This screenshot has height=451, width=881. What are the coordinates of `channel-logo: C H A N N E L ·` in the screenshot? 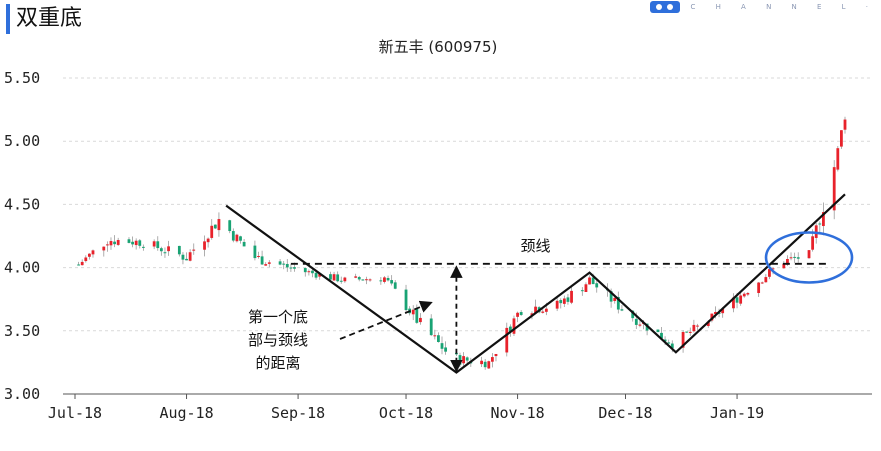 It's located at (763, 7).